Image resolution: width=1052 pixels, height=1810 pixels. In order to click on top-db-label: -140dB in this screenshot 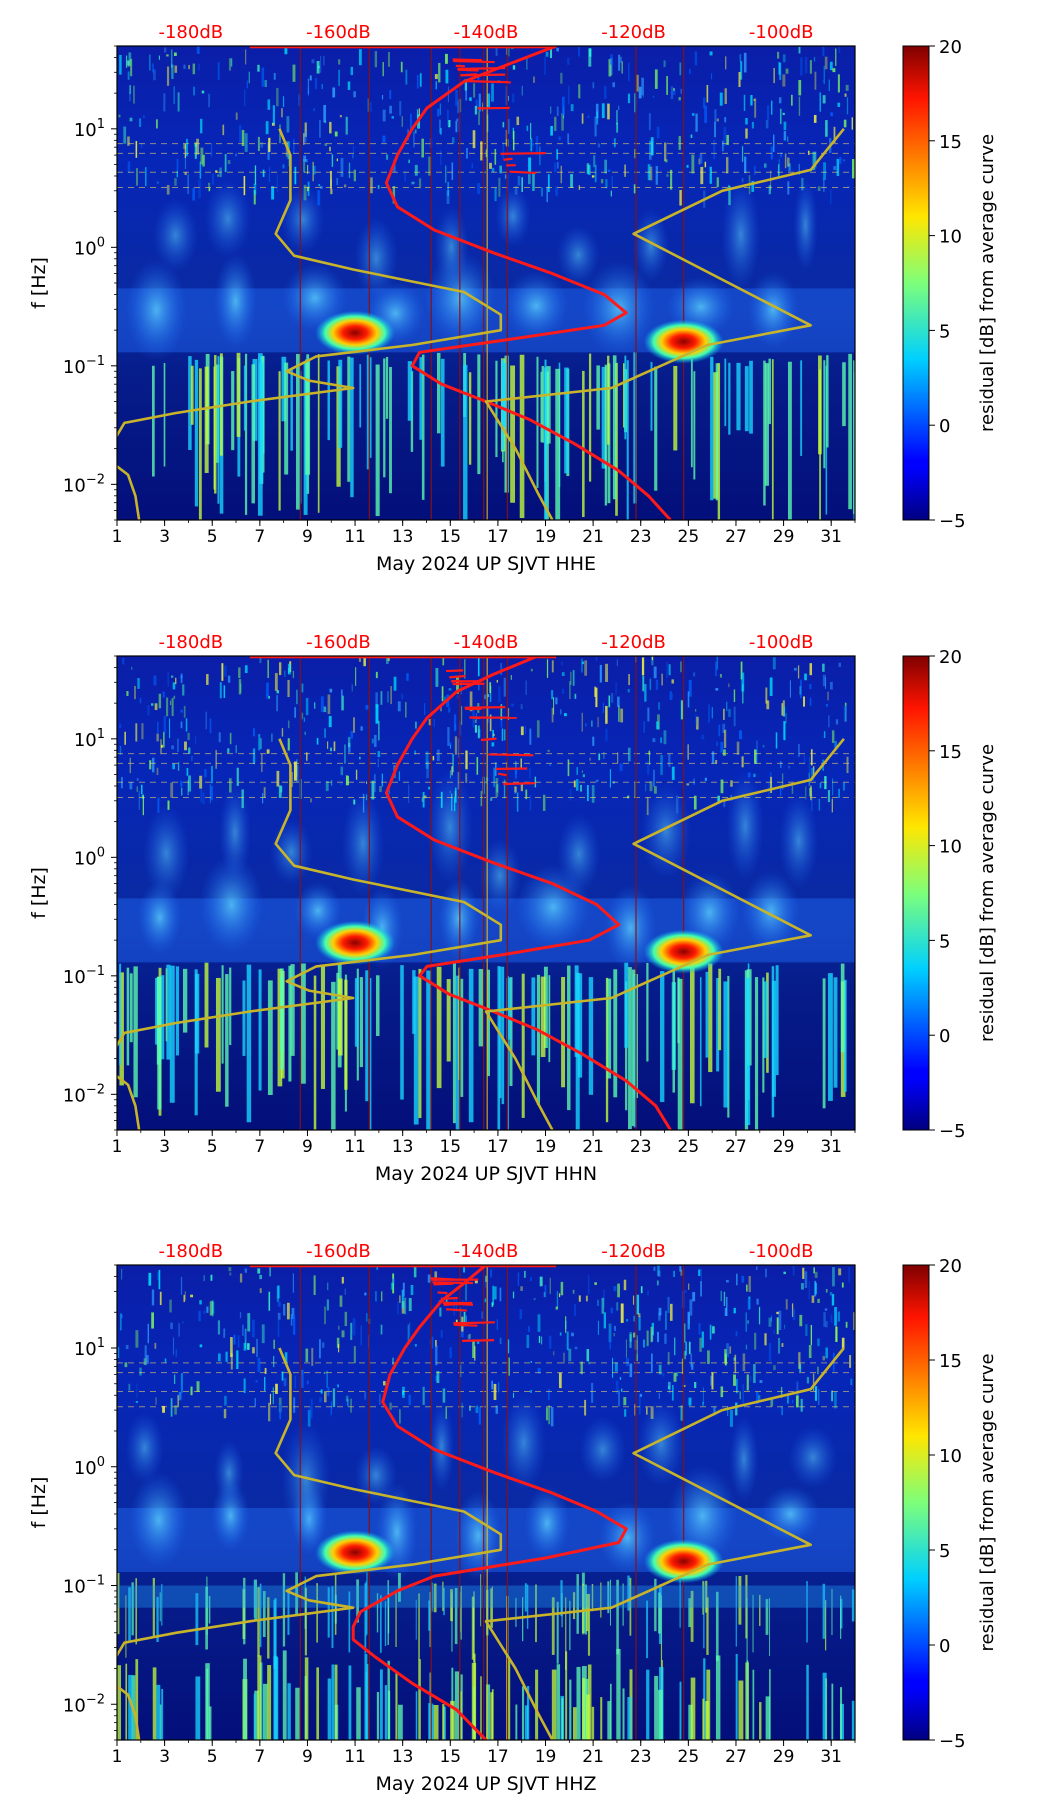, I will do `click(486, 642)`.